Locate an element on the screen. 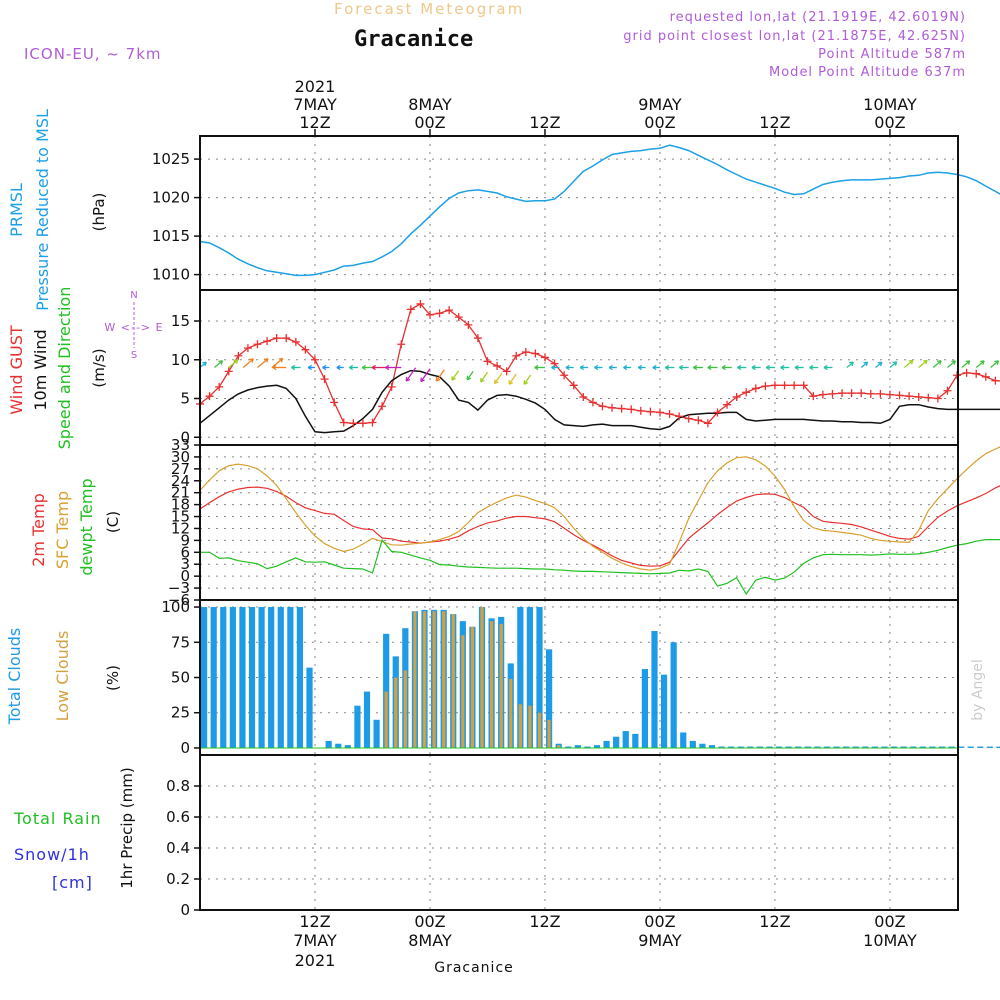 The image size is (1000, 1000). bottom-day-label: 9MAY is located at coordinates (660, 940).